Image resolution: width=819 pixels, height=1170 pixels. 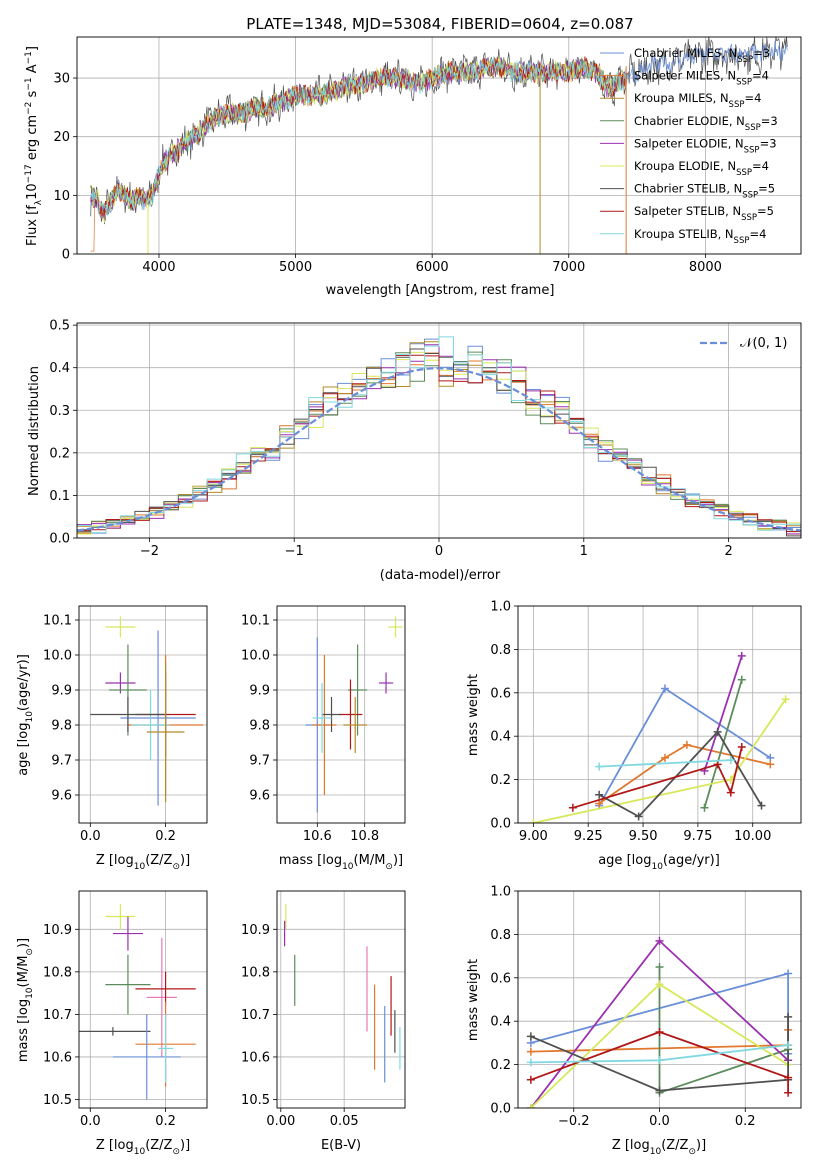 I want to click on y-tick-label: 9.9, so click(x=61, y=691).